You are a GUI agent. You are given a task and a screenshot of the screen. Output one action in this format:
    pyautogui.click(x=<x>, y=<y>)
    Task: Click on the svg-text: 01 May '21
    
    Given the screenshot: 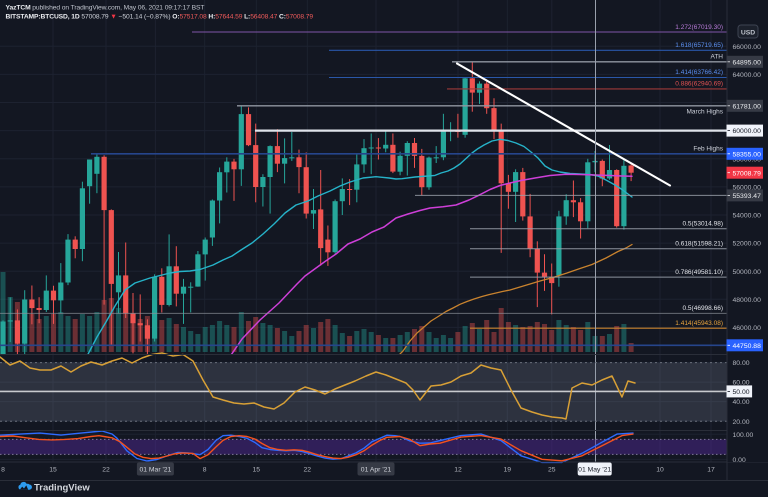 What is the action you would take?
    pyautogui.click(x=594, y=470)
    